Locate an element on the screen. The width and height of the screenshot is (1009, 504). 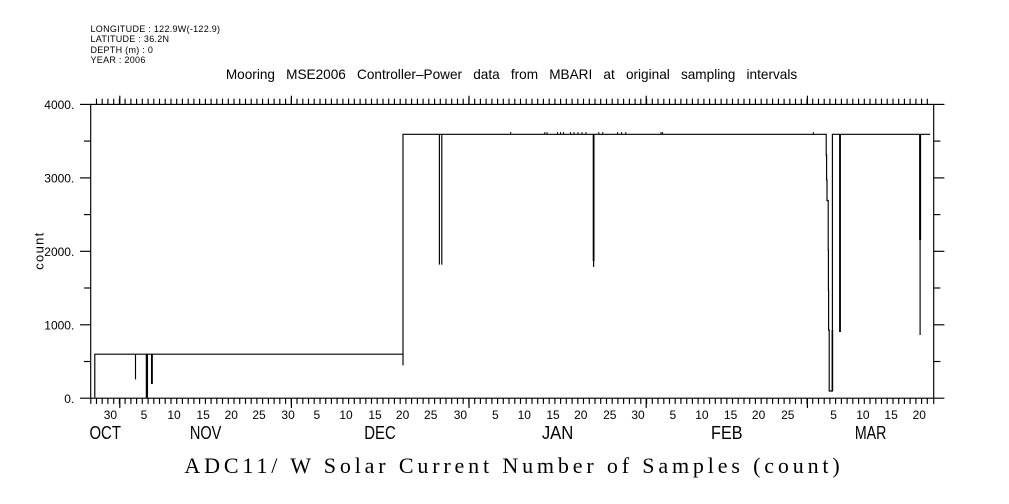
svg-text: MAR is located at coordinates (871, 433).